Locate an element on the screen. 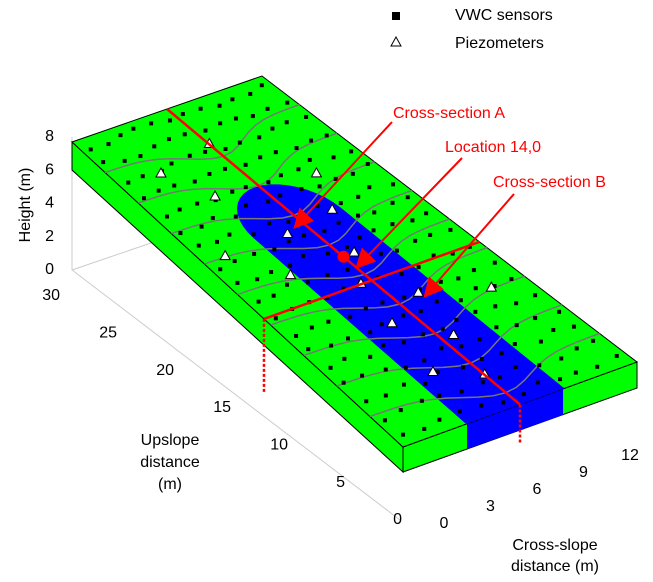  tick-label: 10 is located at coordinates (279, 445).